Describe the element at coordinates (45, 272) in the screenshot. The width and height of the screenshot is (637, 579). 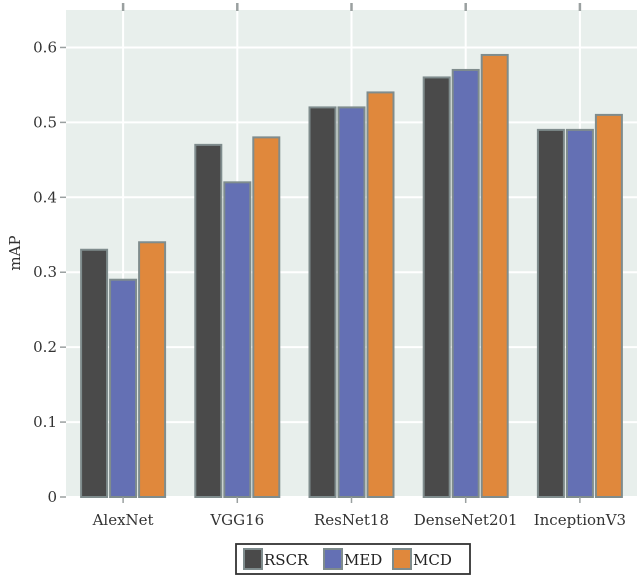
I see `y-tick-label: 0.3` at that location.